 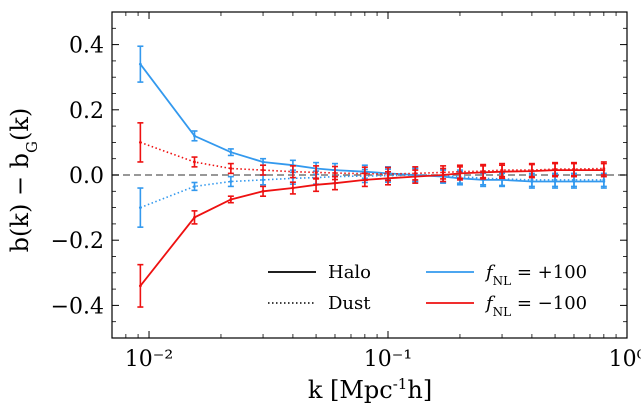 I want to click on y-tick-label: 0.0, so click(x=86, y=176).